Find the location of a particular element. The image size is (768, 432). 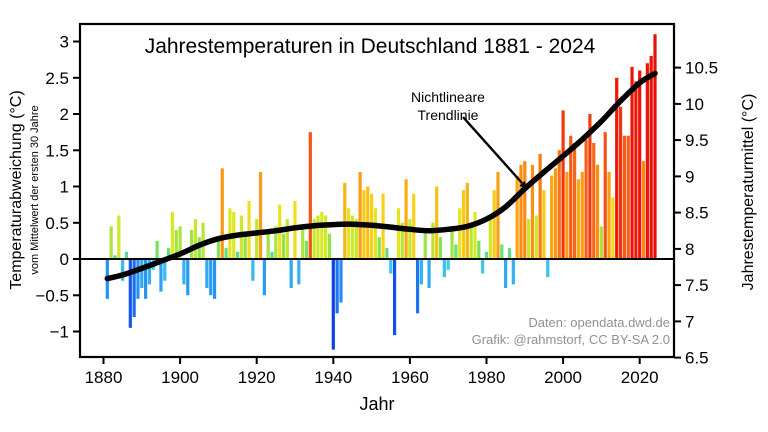

bar-1960 is located at coordinates (410, 239).